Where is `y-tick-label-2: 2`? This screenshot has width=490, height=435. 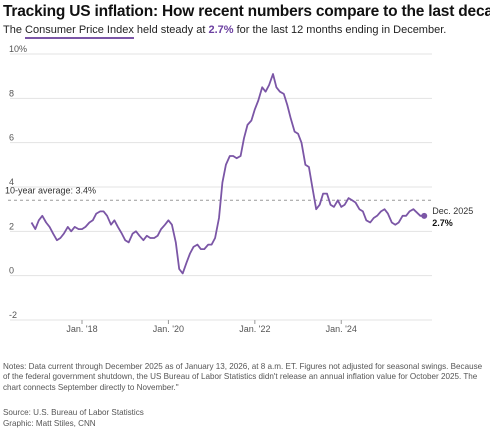
y-tick-label-2: 2 is located at coordinates (11, 226).